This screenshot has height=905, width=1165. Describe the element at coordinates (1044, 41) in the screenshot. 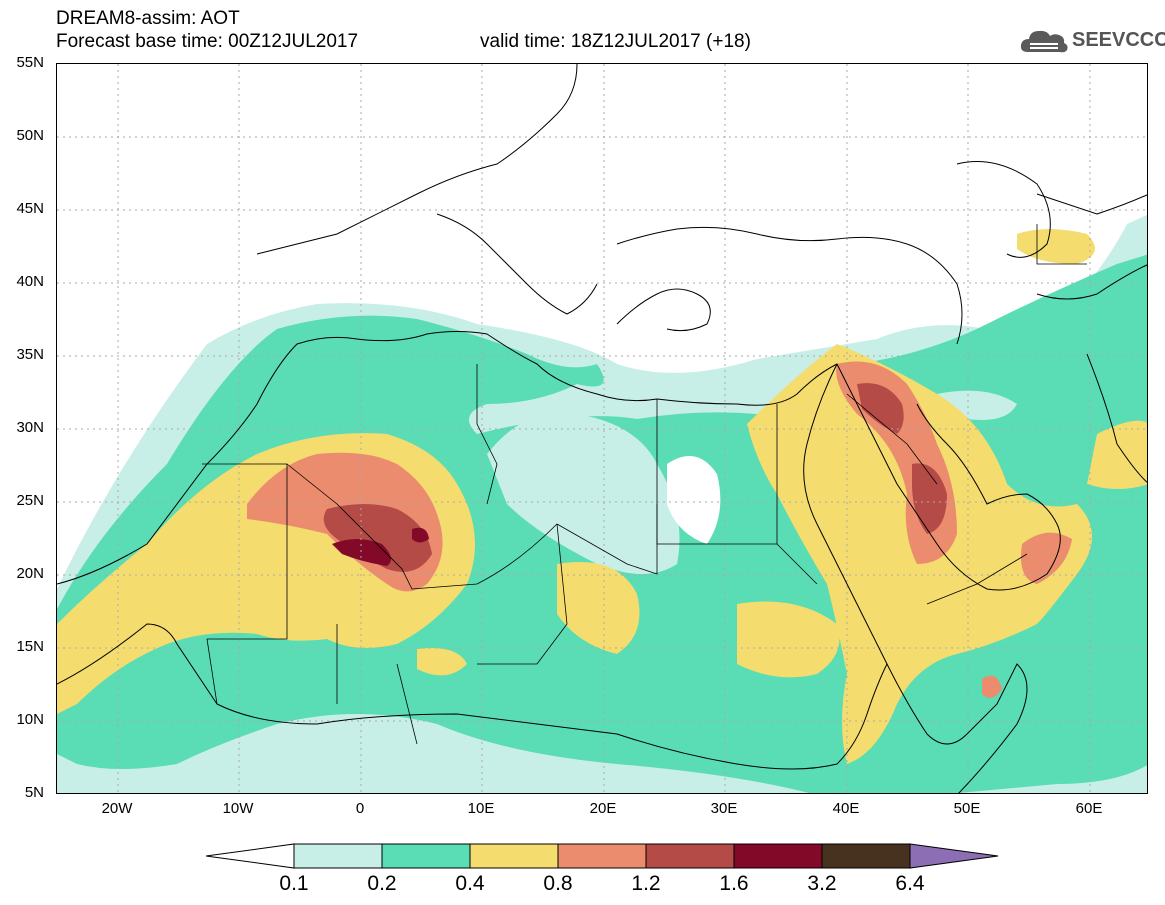

I see `cloud-icon` at that location.